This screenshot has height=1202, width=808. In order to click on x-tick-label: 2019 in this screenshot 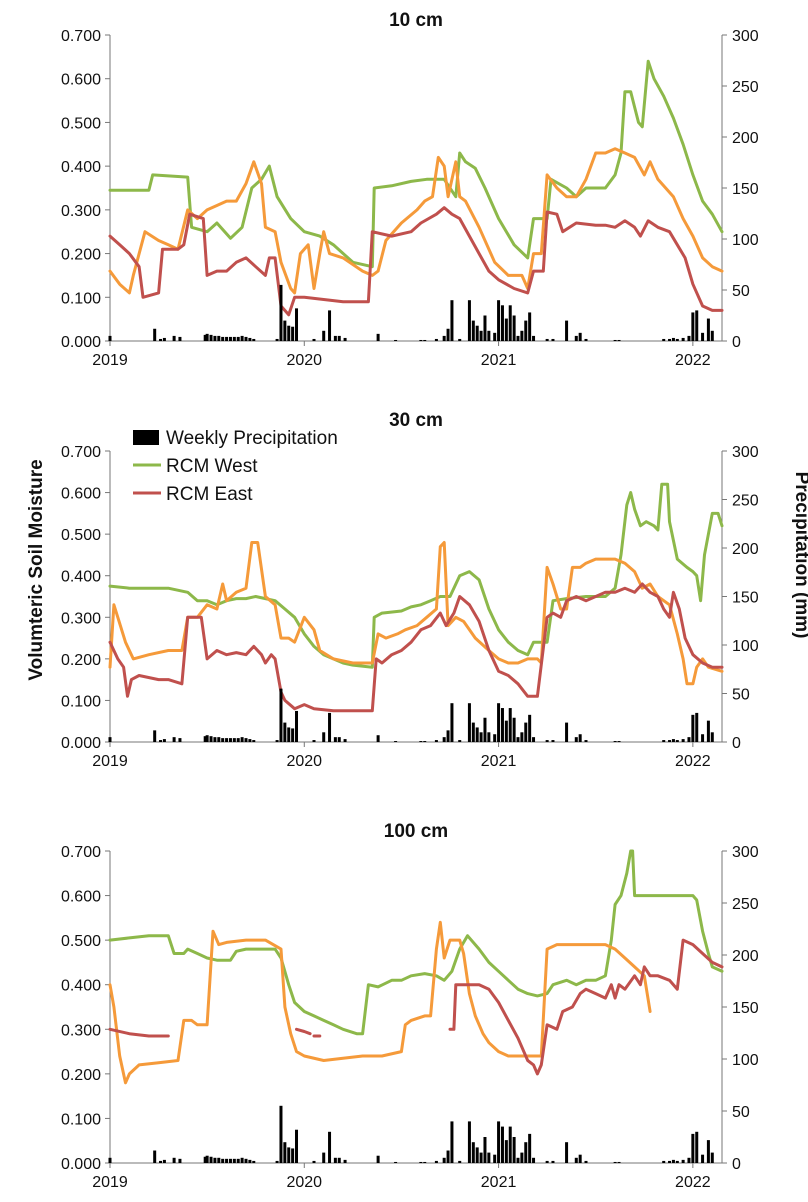, I will do `click(110, 360)`.